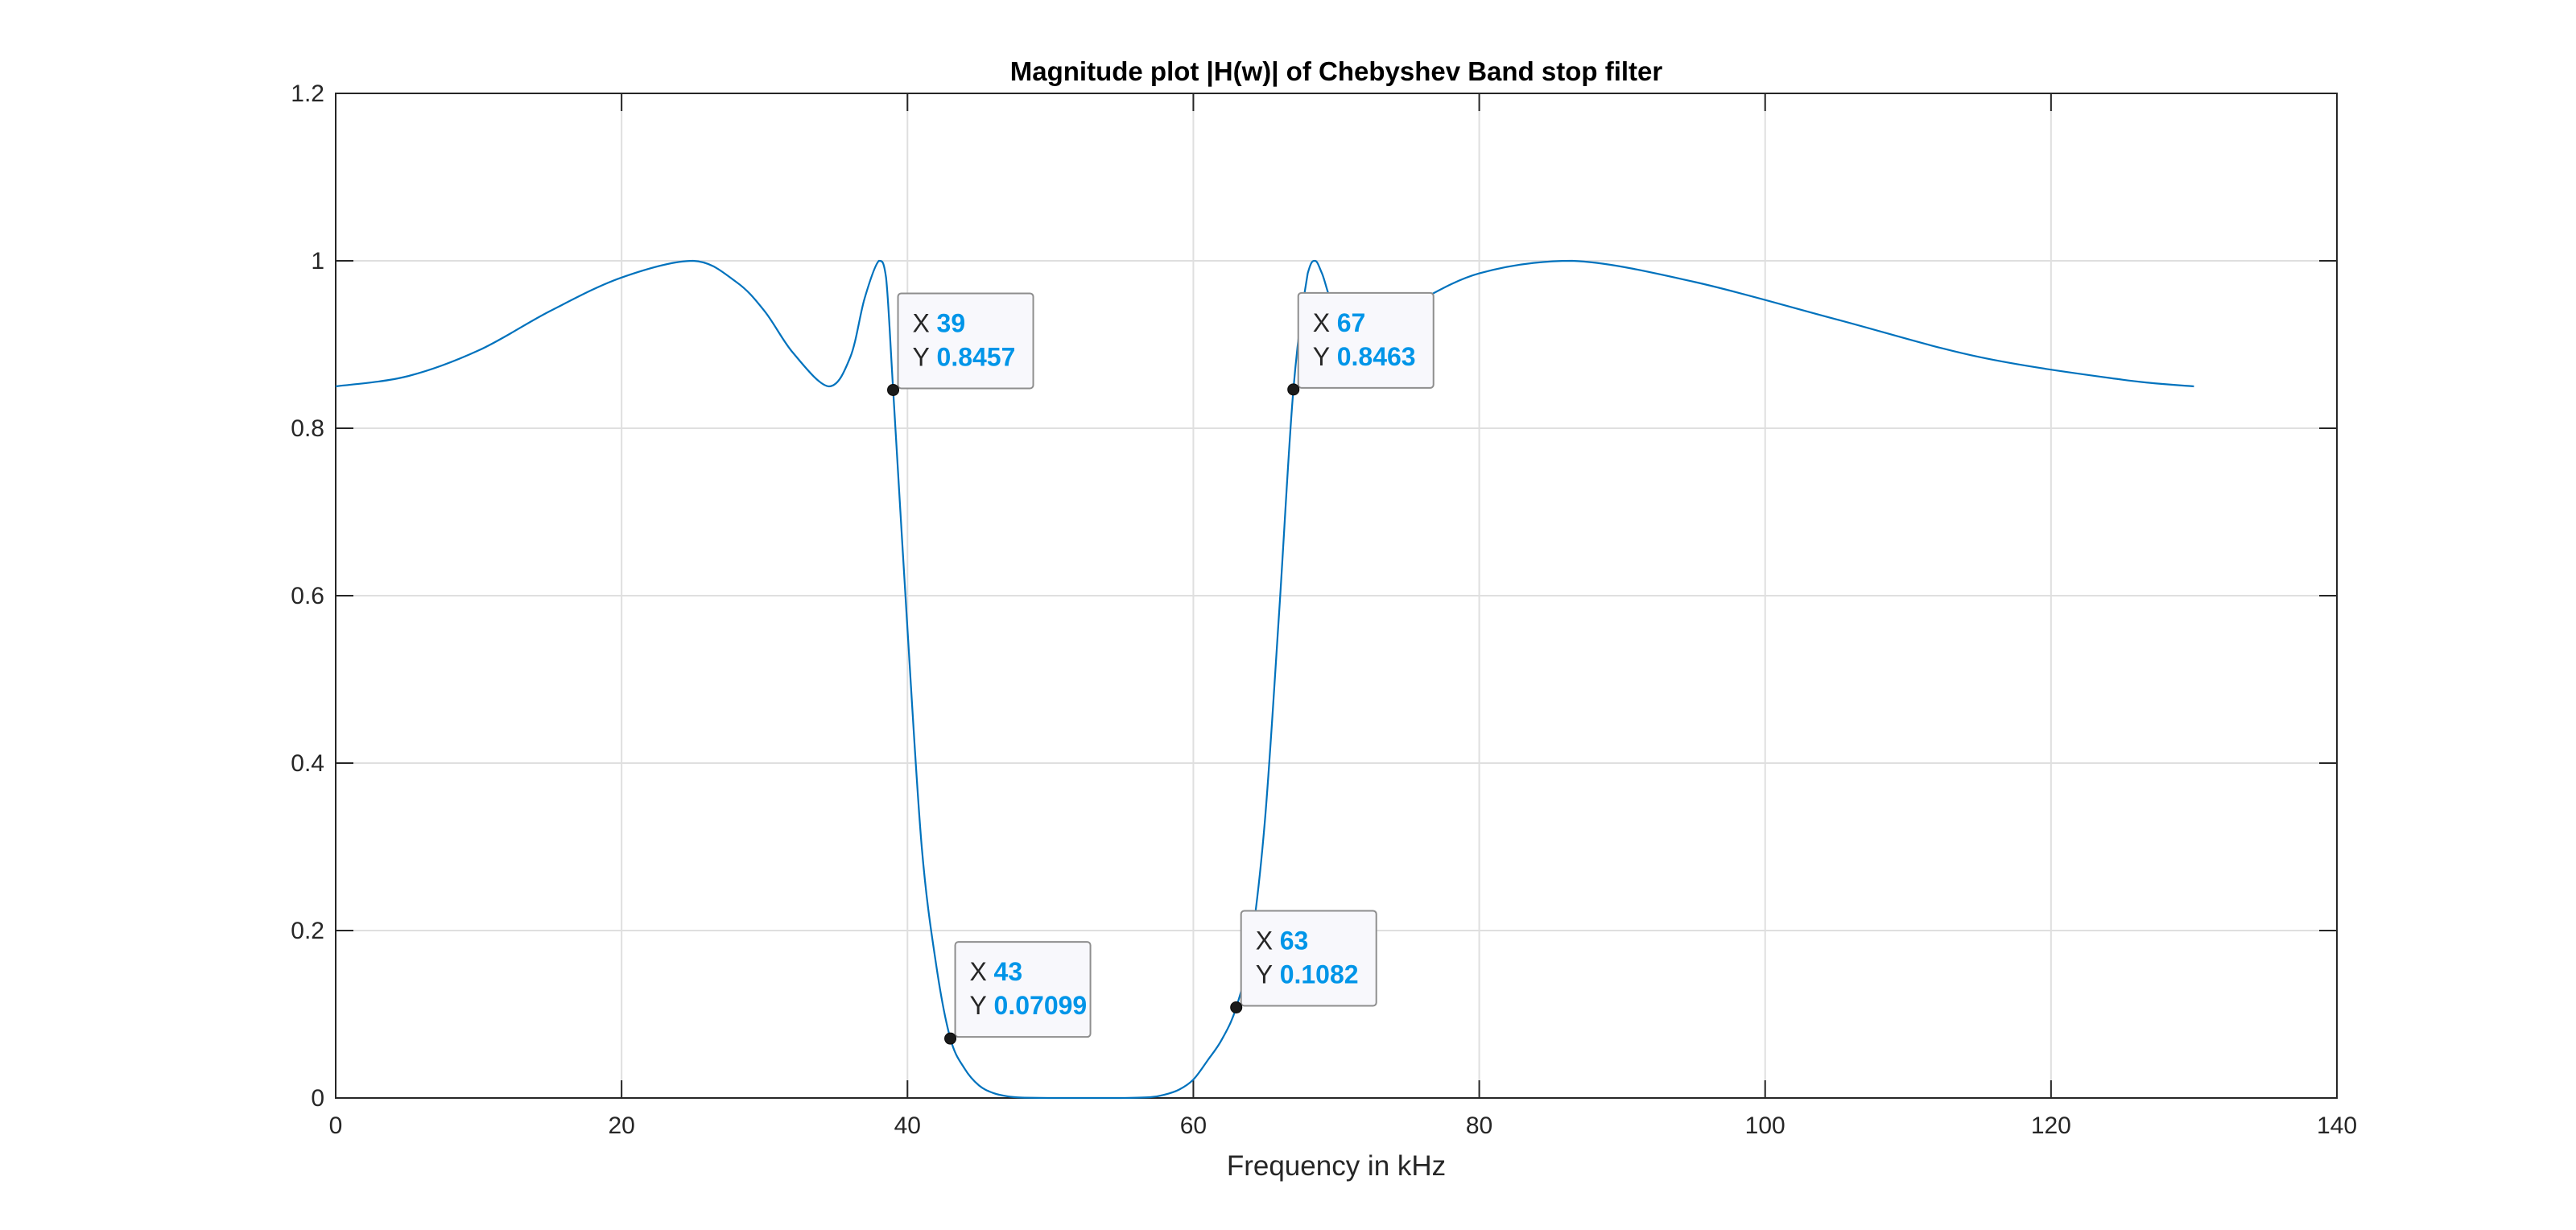 The height and width of the screenshot is (1230, 2576). Describe the element at coordinates (976, 356) in the screenshot. I see `datatip-y-value: 0.8457` at that location.